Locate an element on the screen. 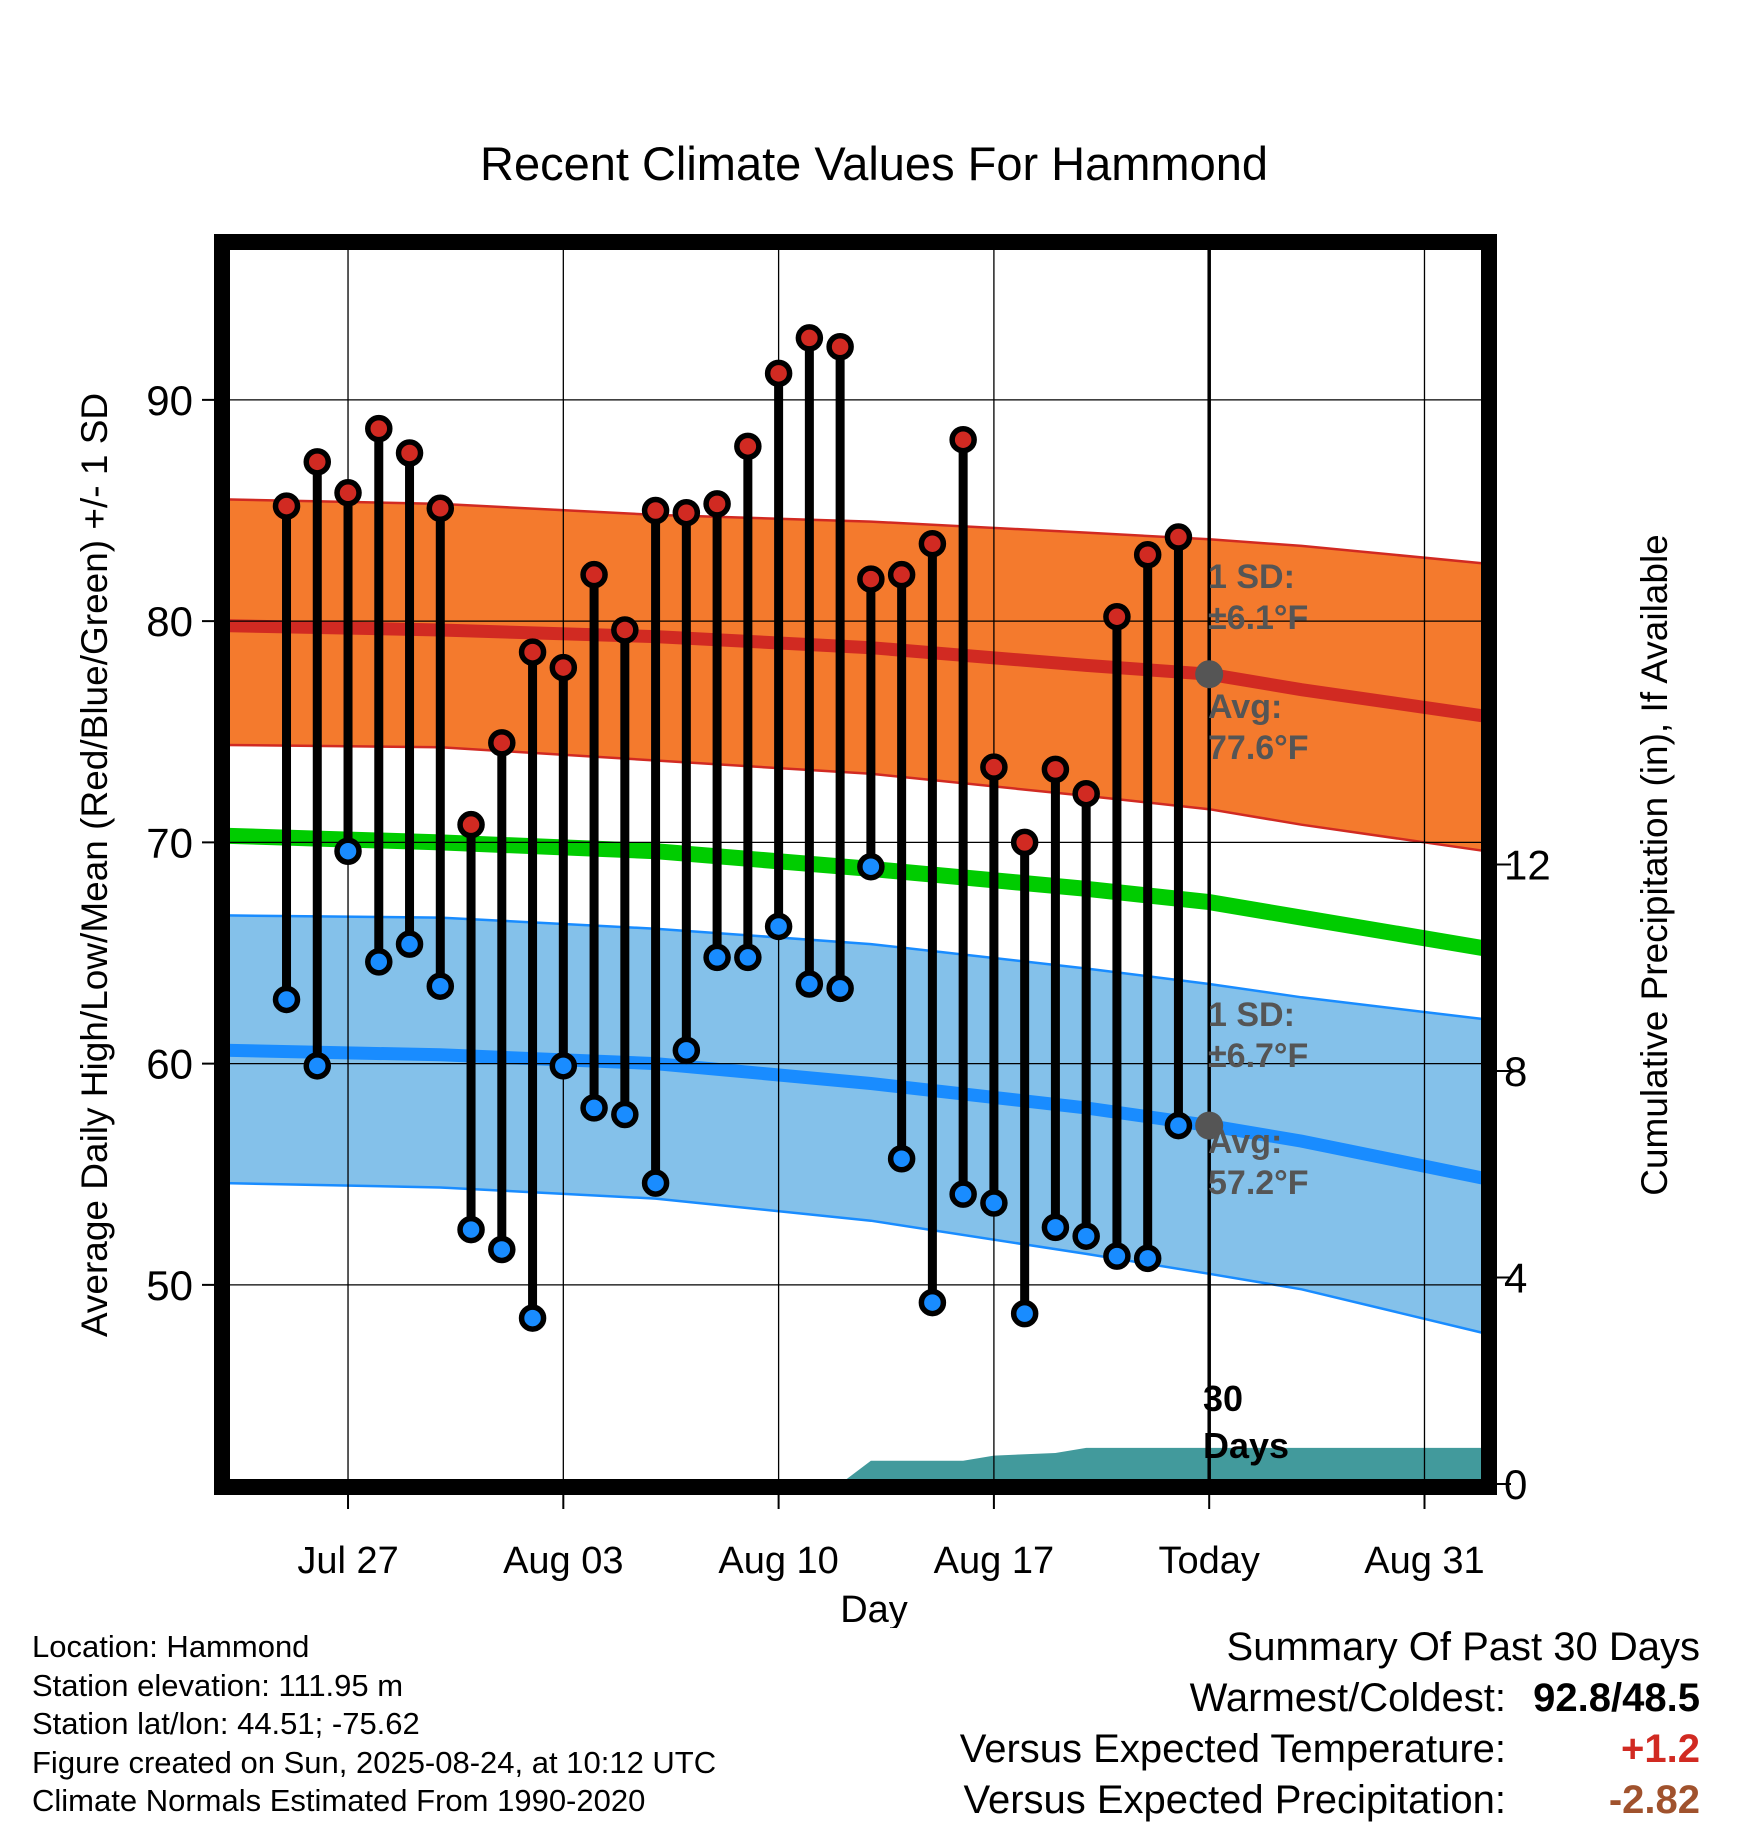 This screenshot has height=1828, width=1748. x-tick-label: Jul 27 is located at coordinates (347, 1561).